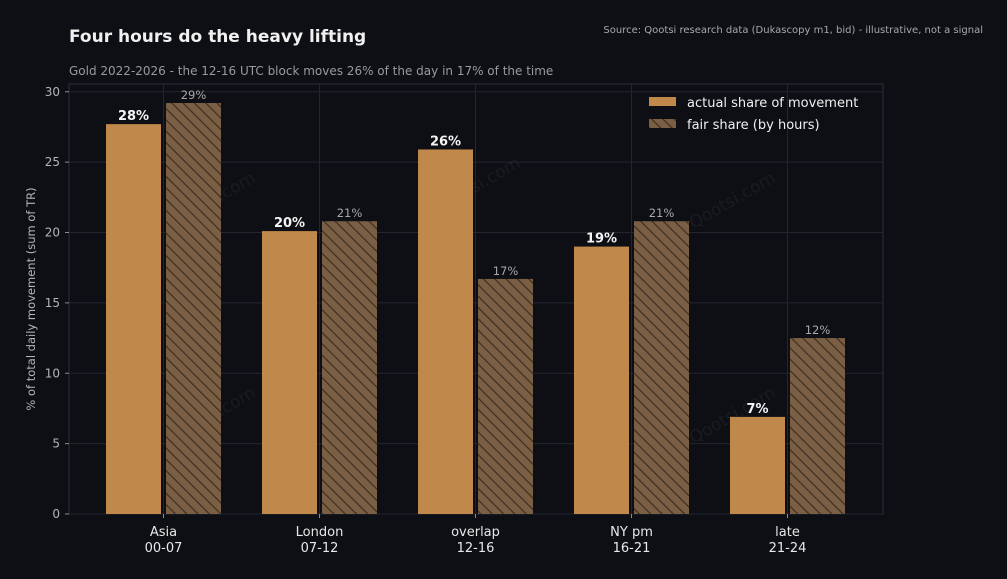 The height and width of the screenshot is (579, 1007). I want to click on data-label-actual: 28%, so click(133, 116).